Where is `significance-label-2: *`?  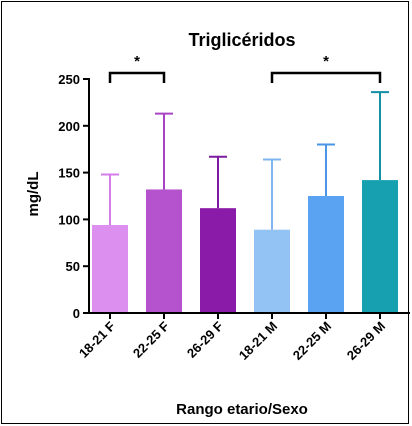 significance-label-2: * is located at coordinates (326, 61).